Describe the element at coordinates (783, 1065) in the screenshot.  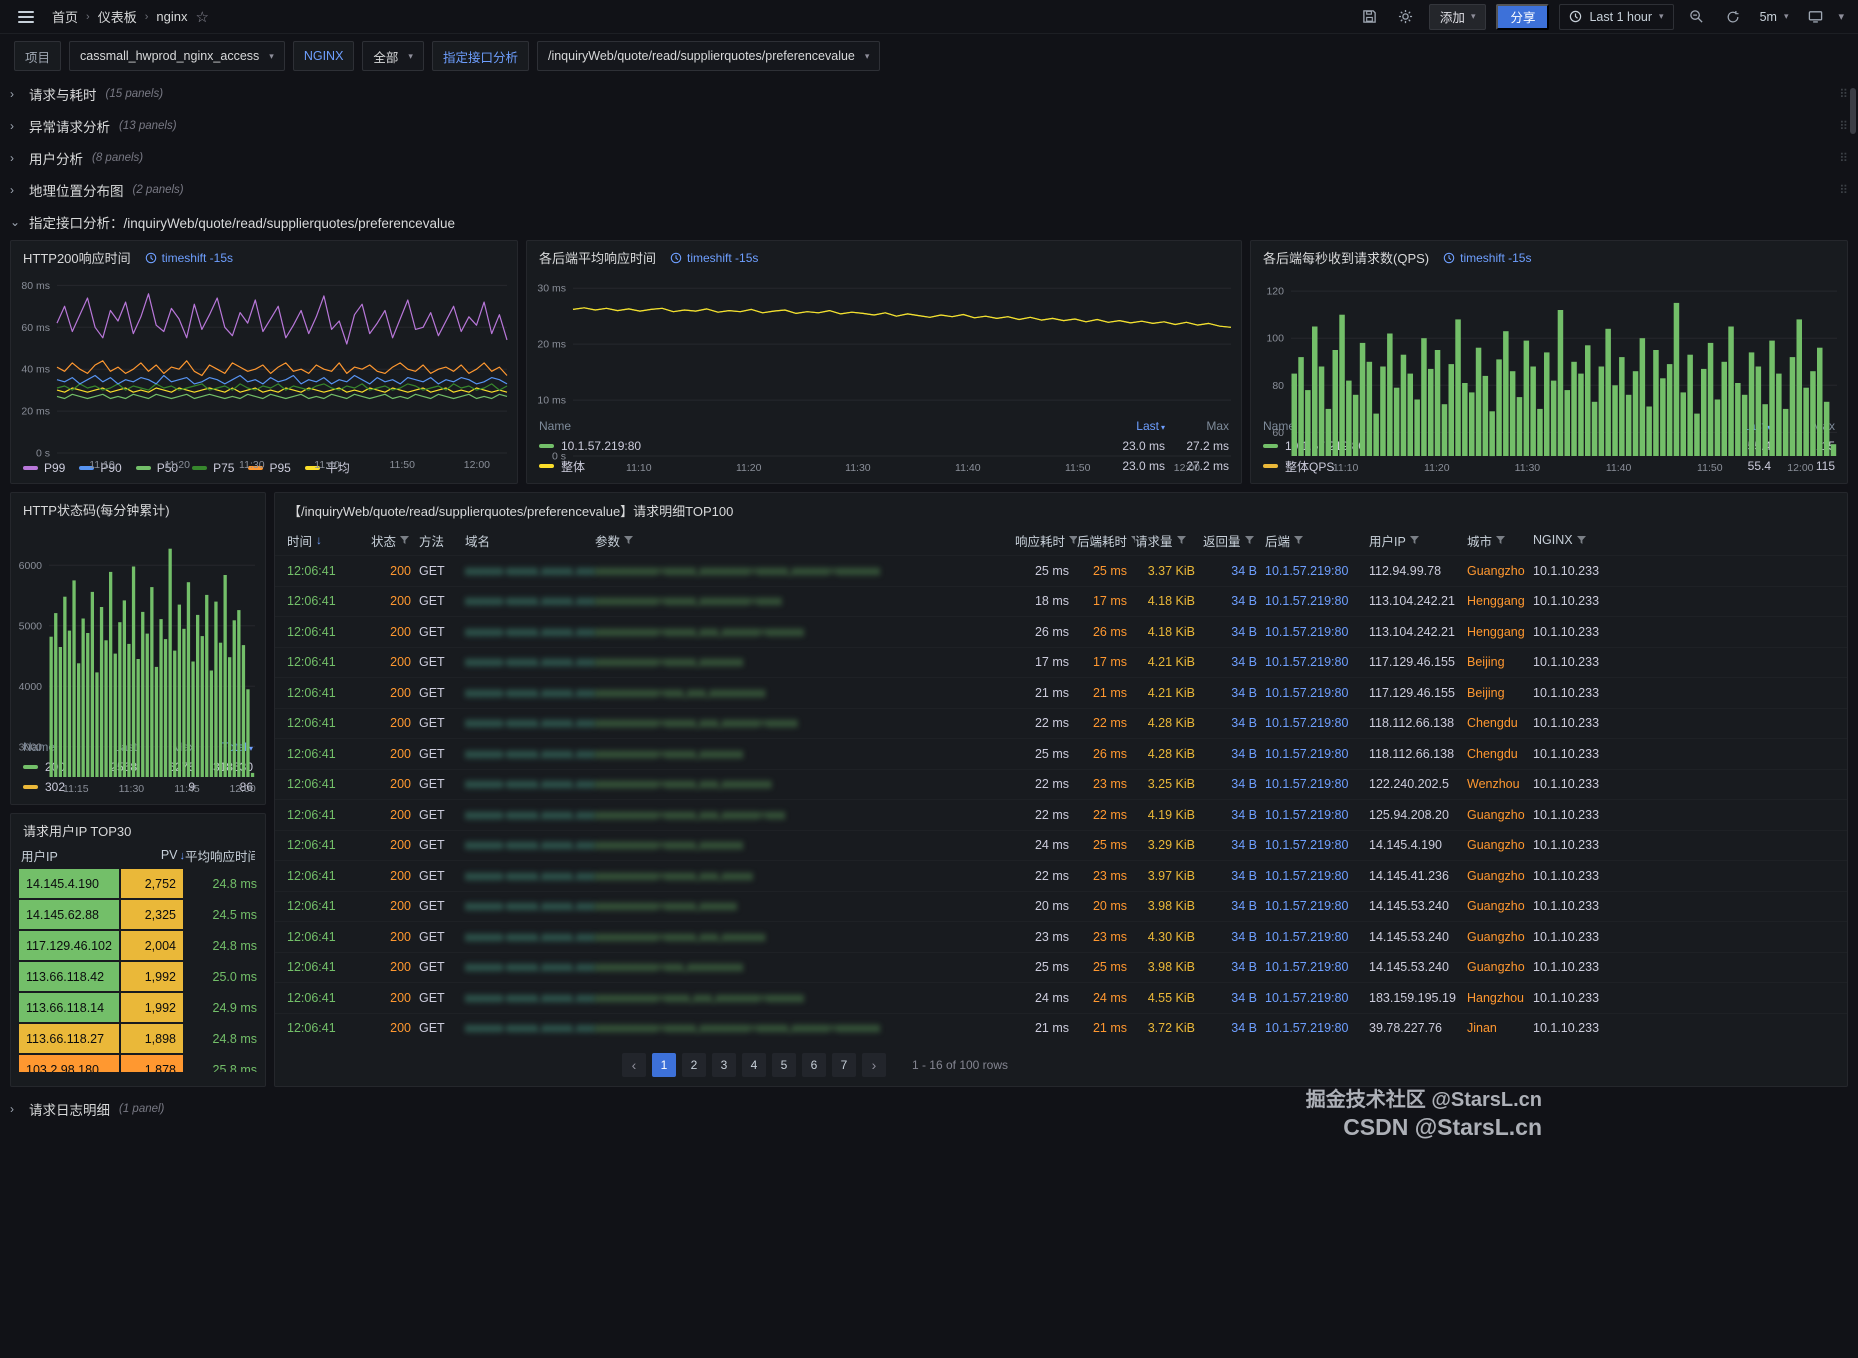
I see `page-button-5: 5` at that location.